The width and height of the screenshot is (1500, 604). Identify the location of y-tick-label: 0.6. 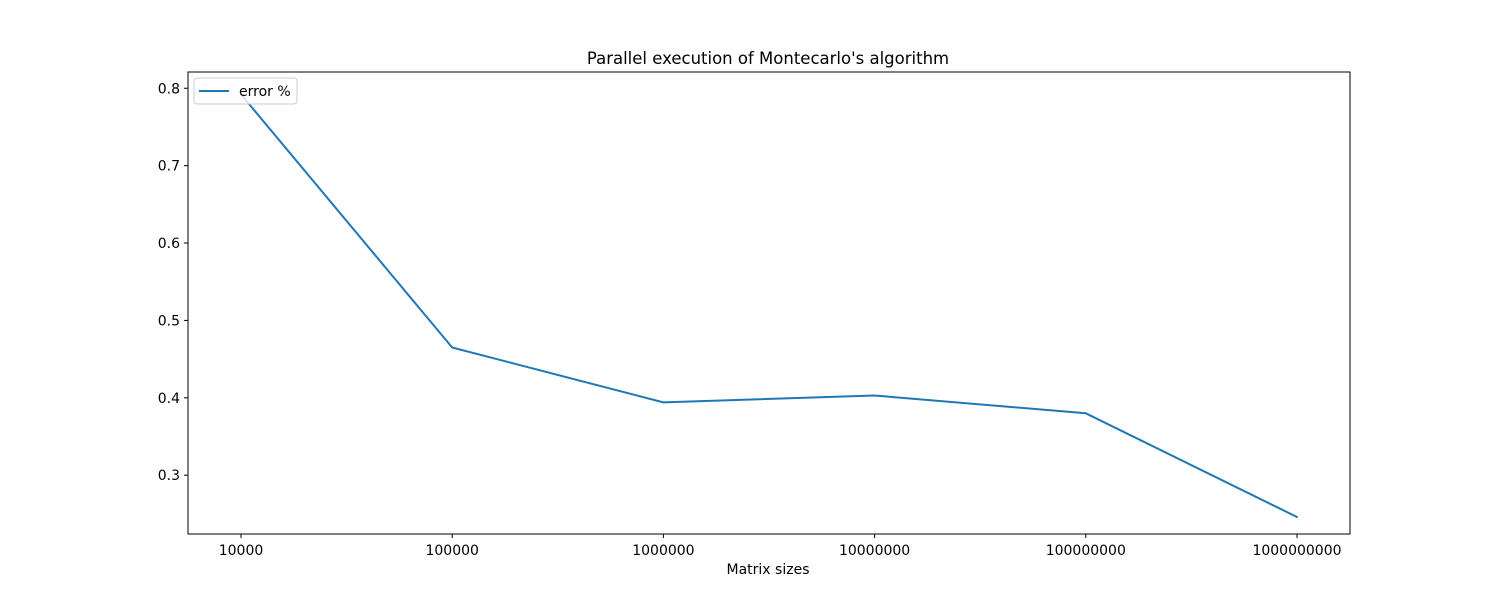
(169, 244).